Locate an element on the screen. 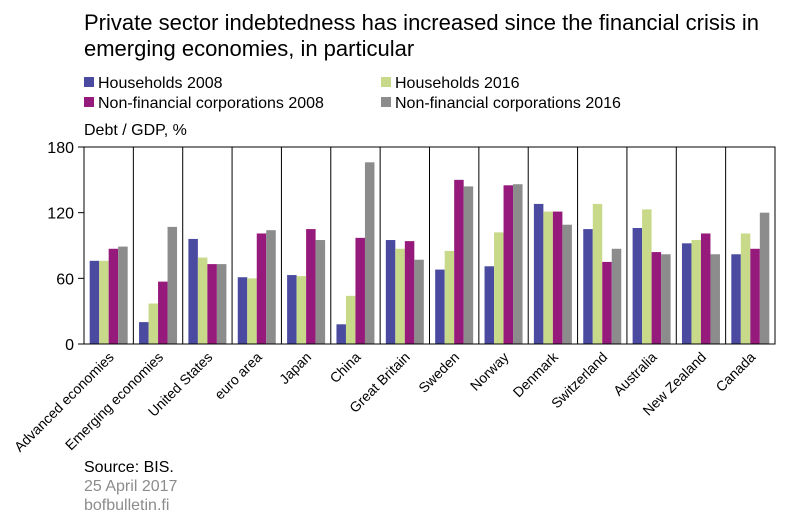 The width and height of the screenshot is (800, 522). y-tick-label: 0 is located at coordinates (69, 345).